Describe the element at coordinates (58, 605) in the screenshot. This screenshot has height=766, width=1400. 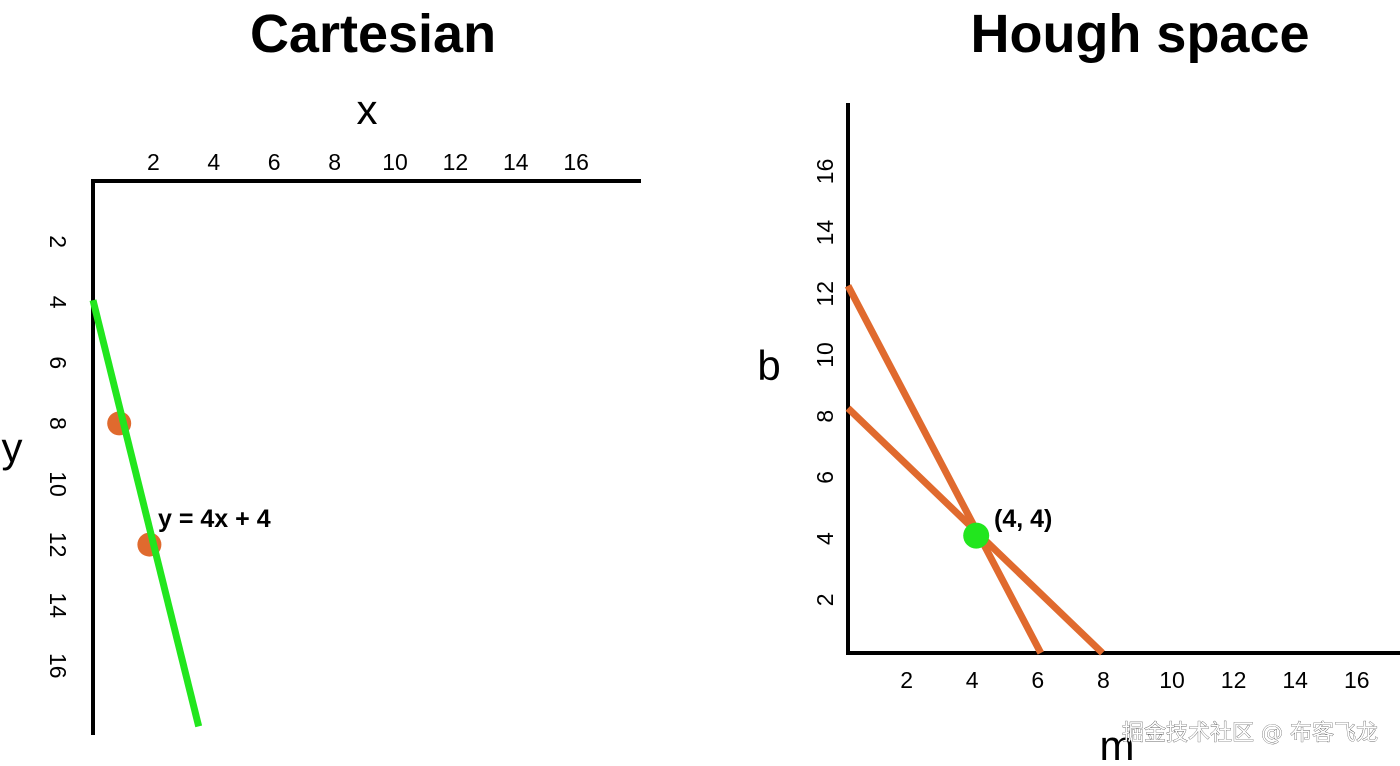
I see `cartesian-y-tick: 14` at that location.